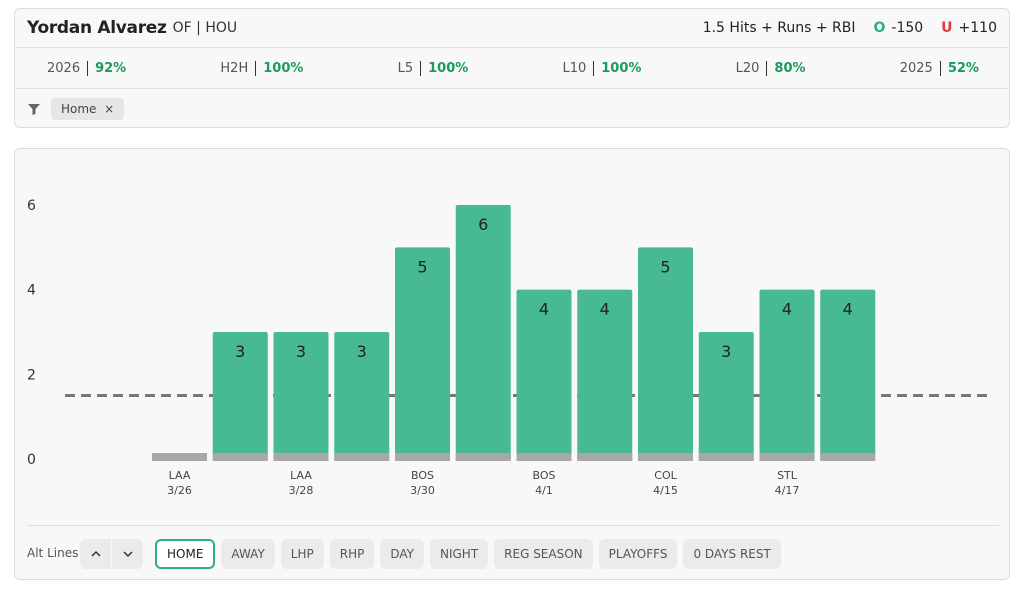  I want to click on filter-button: PLAYOFFS, so click(638, 554).